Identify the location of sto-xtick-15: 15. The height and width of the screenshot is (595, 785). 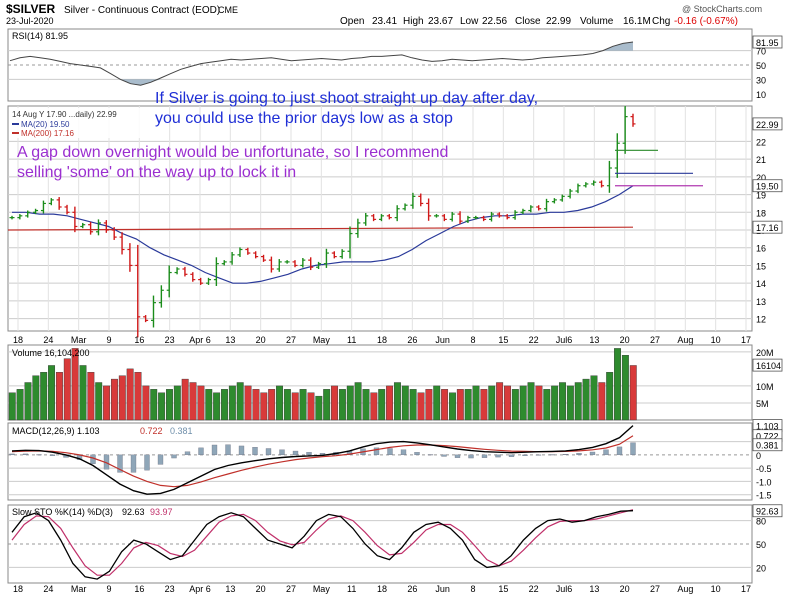
(503, 589).